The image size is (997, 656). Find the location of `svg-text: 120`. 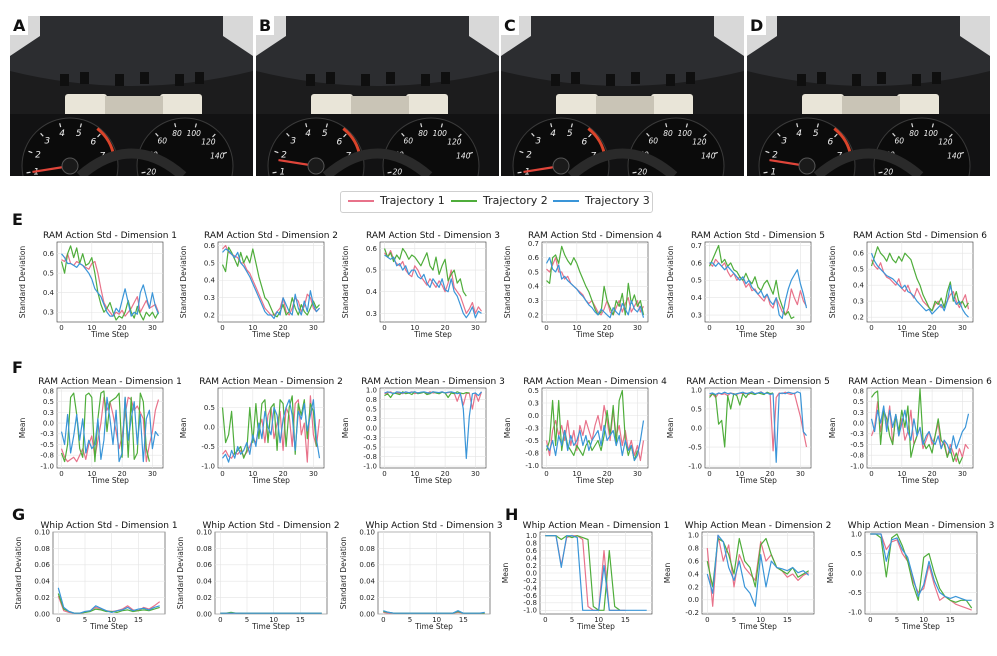

svg-text: 120 is located at coordinates (699, 141).